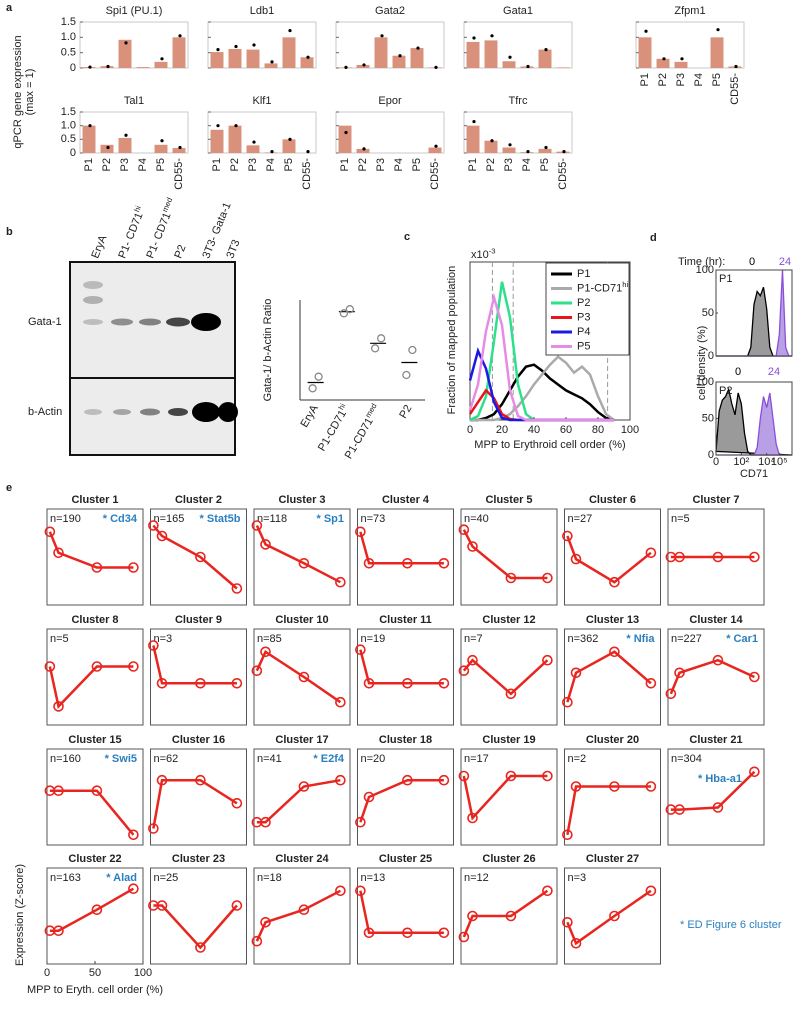 The image size is (800, 1029). What do you see at coordinates (779, 462) in the screenshot?
I see `x-tick-label: 10⁵` at bounding box center [779, 462].